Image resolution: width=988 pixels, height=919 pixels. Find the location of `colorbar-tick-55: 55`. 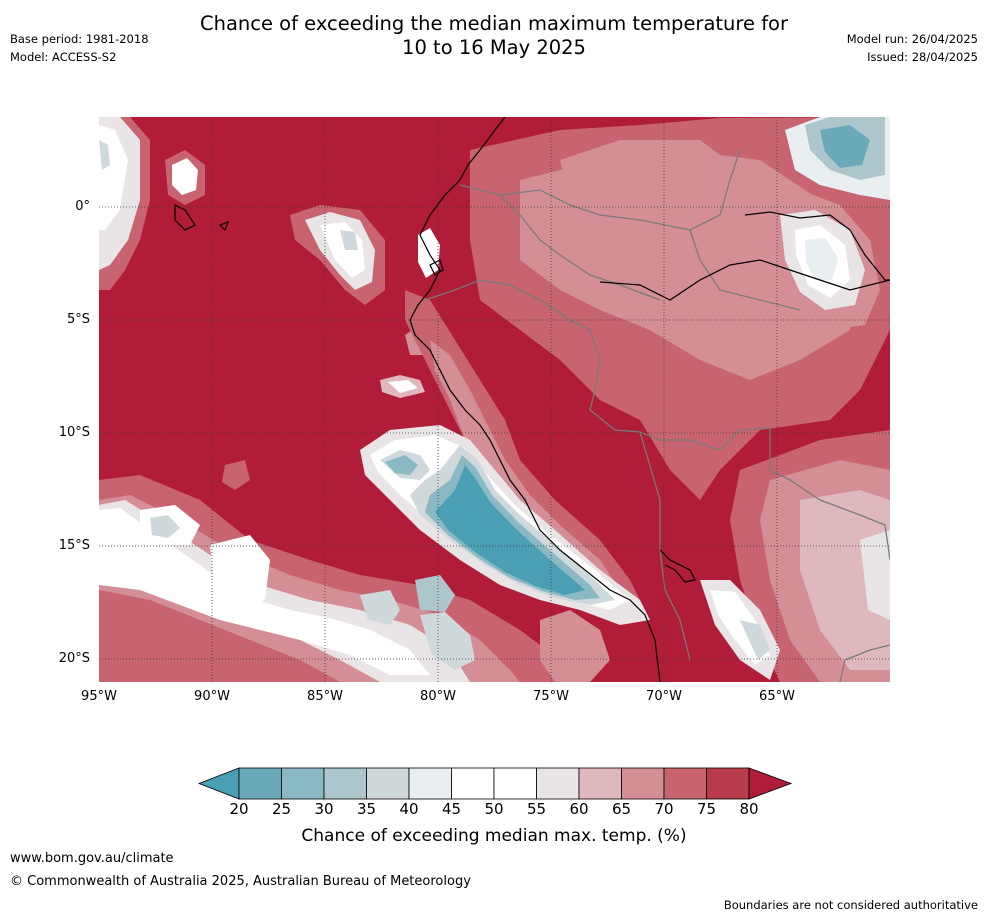

colorbar-tick-55: 55 is located at coordinates (536, 809).